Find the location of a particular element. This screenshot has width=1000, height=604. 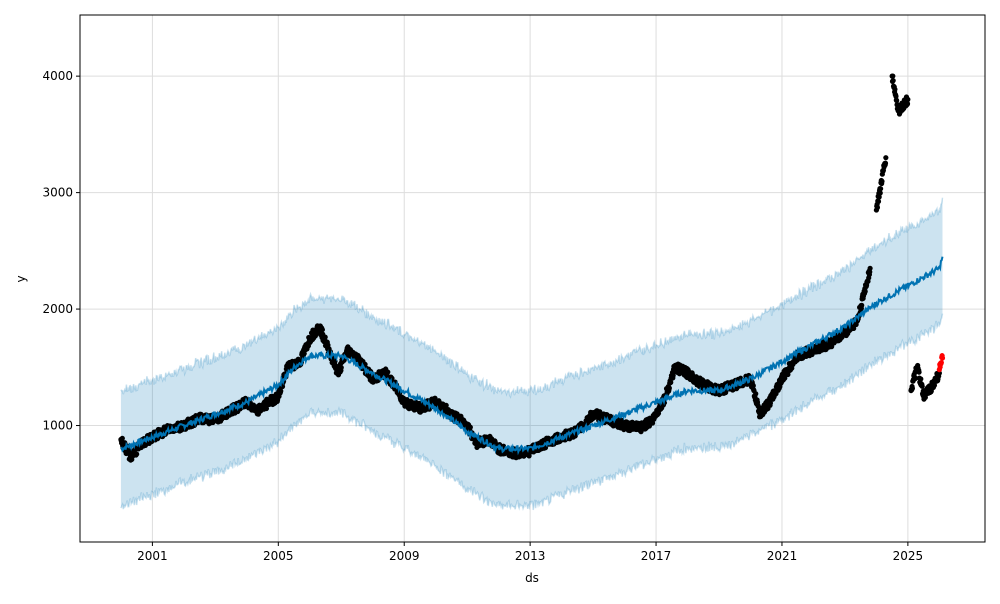

x-tick-label: 2013 is located at coordinates (530, 556).